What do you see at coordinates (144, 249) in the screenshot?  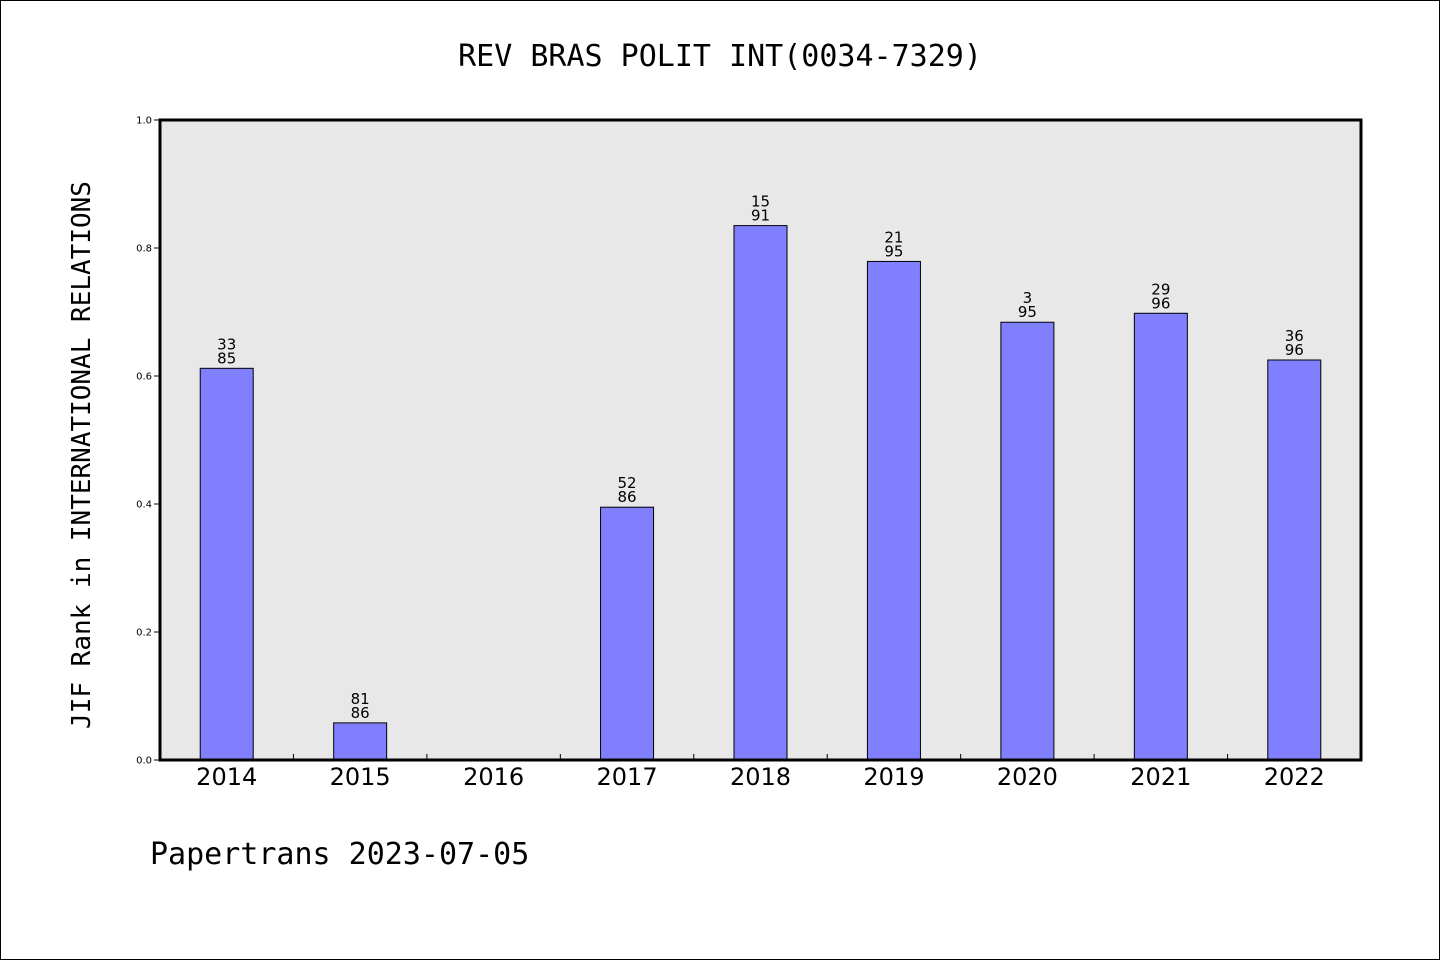 I see `y-tick-label: 0.8` at bounding box center [144, 249].